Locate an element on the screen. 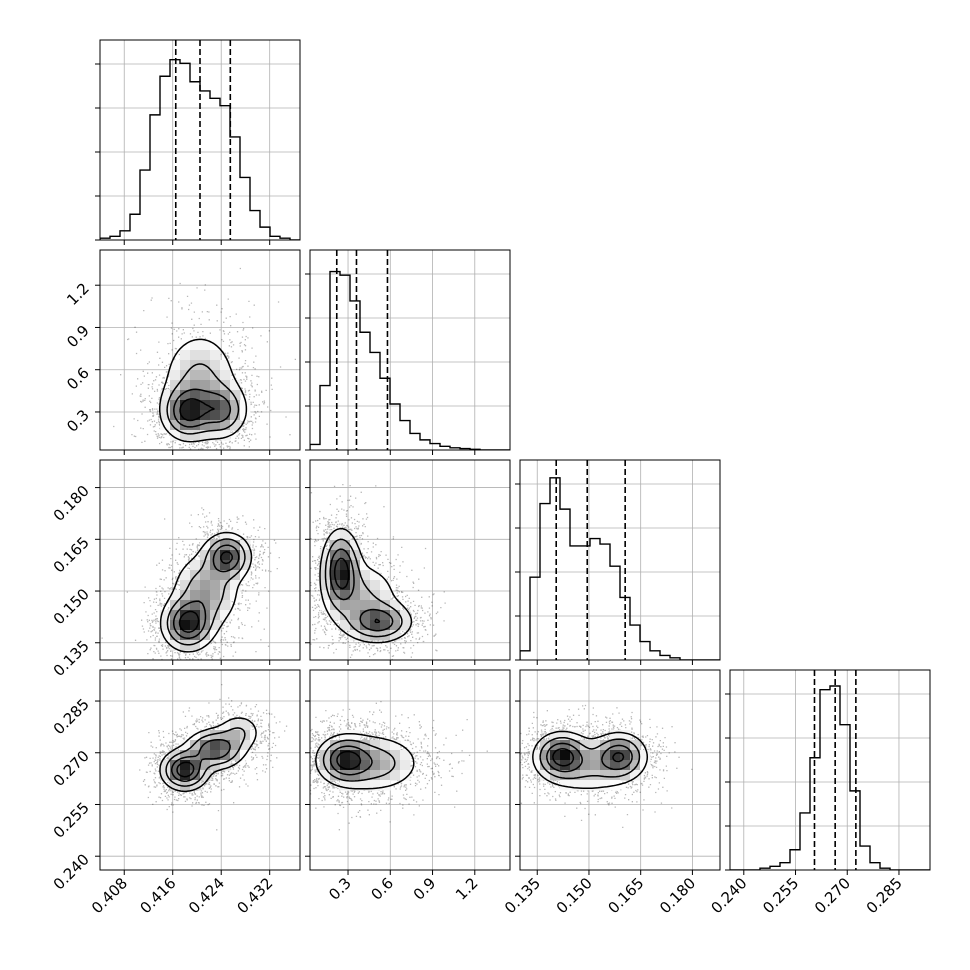 This screenshot has width=970, height=970. x-tick-label-1: 0.150 is located at coordinates (574, 895).